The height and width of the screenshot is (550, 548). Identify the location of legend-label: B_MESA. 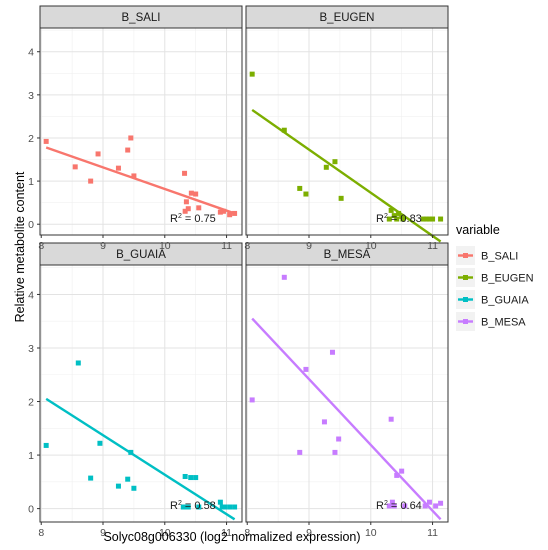
(503, 323).